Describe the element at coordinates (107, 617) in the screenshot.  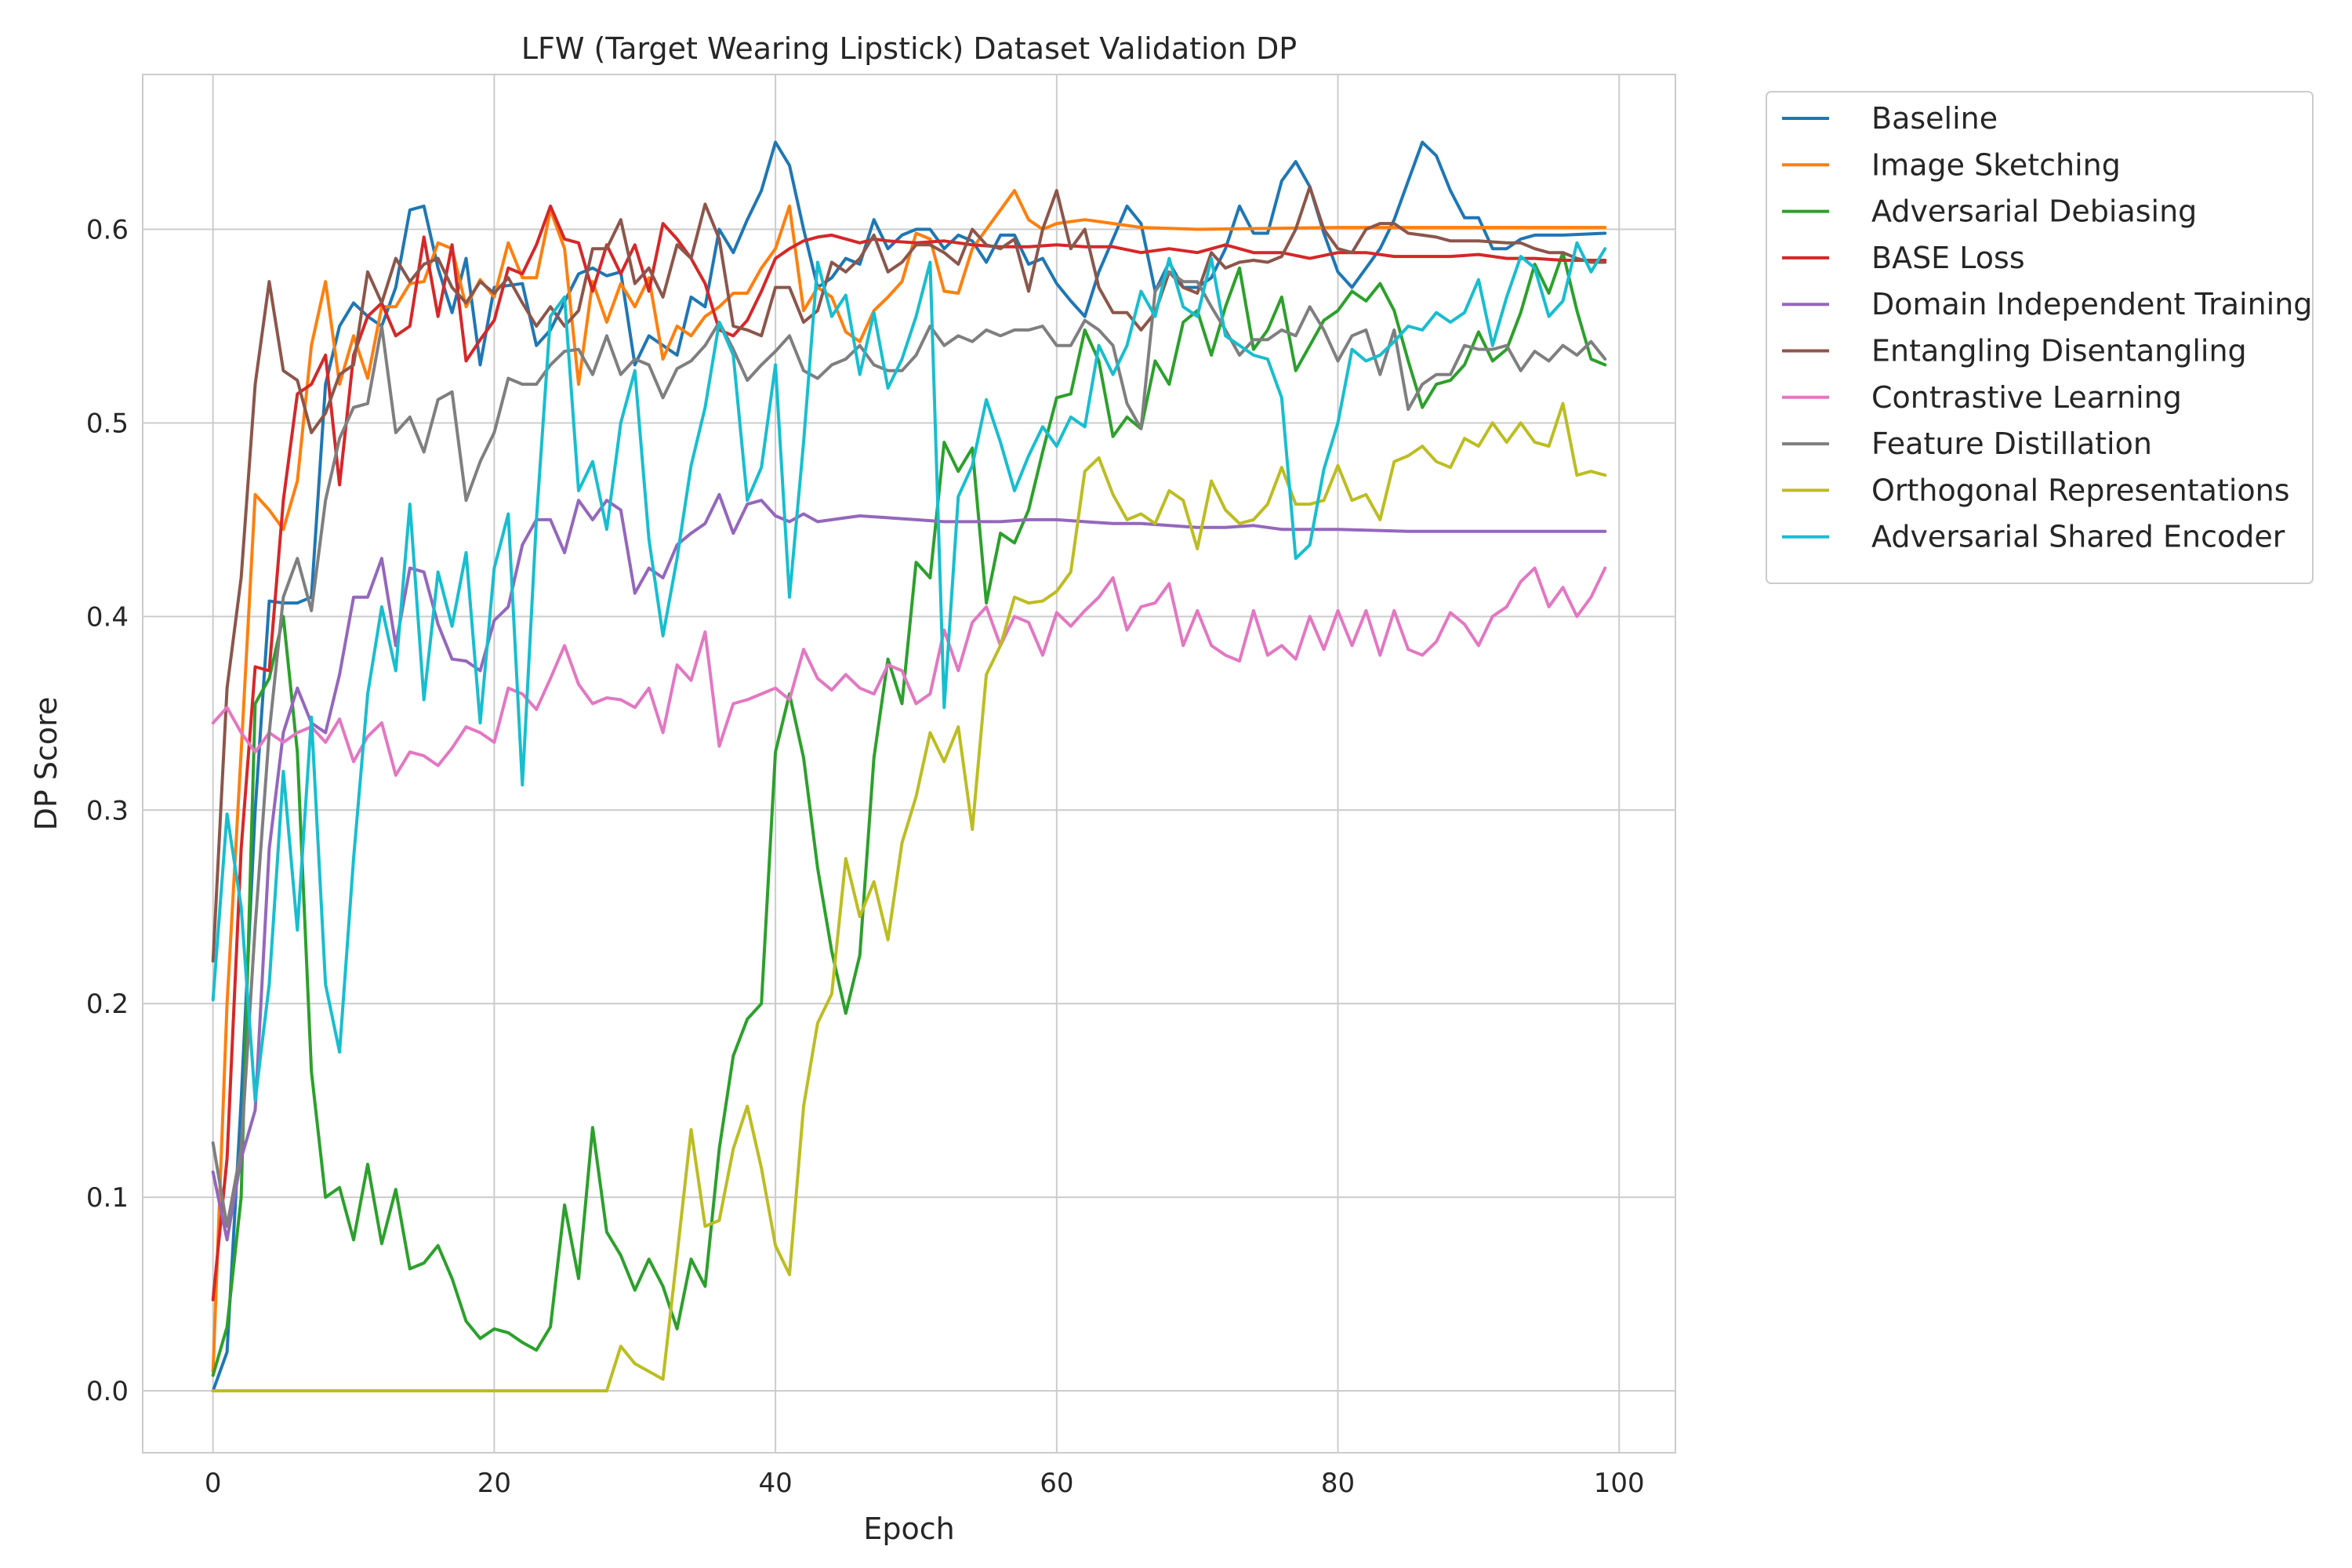
I see `y-tick-label: 0.4` at that location.